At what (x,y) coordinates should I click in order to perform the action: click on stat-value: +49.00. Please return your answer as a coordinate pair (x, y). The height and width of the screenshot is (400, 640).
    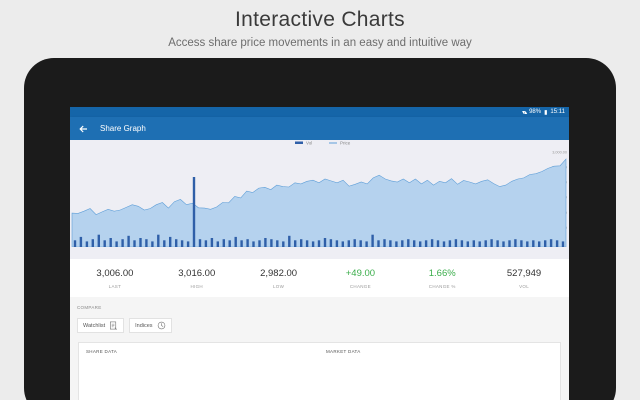
    Looking at the image, I should click on (360, 273).